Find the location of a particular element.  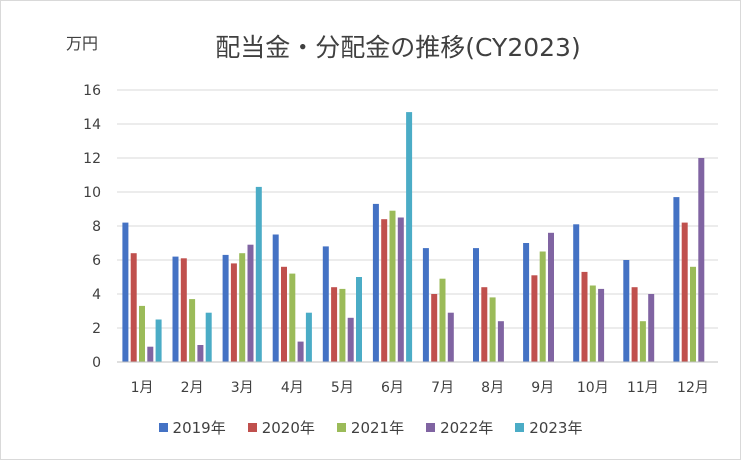

x-tick-label: 7月 is located at coordinates (442, 388).